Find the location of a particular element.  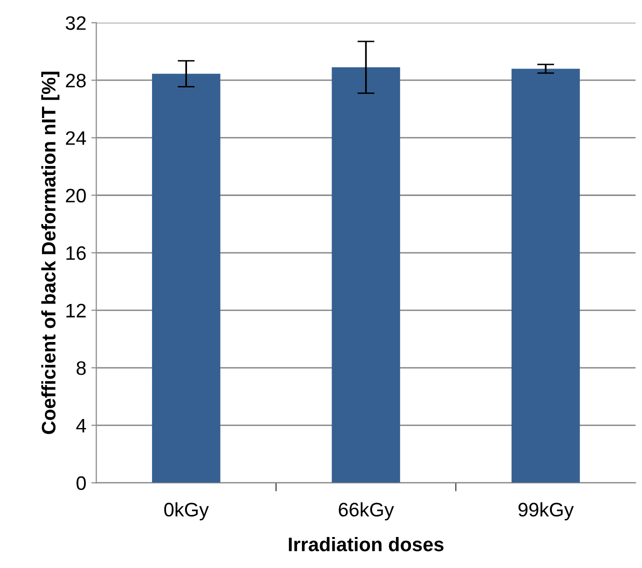

x-tick-label: 0kGy is located at coordinates (186, 511).